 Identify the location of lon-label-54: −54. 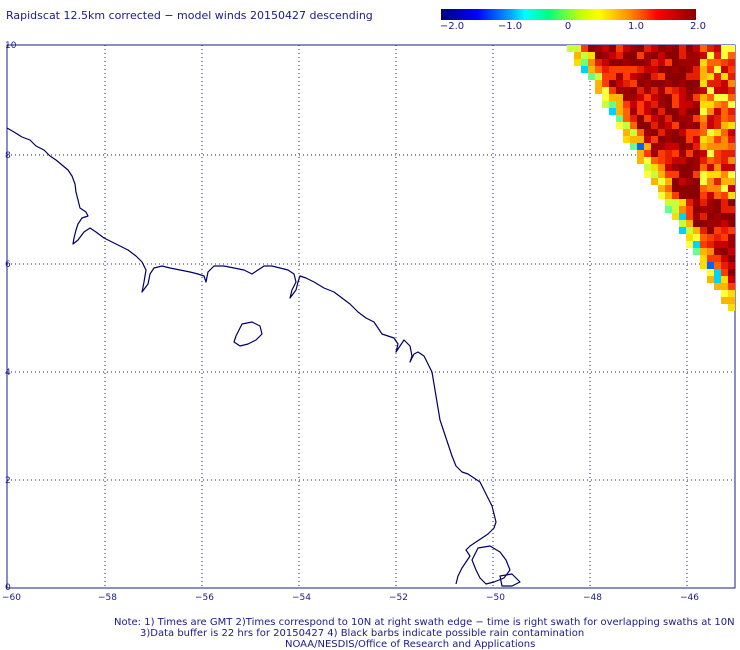
(301, 598).